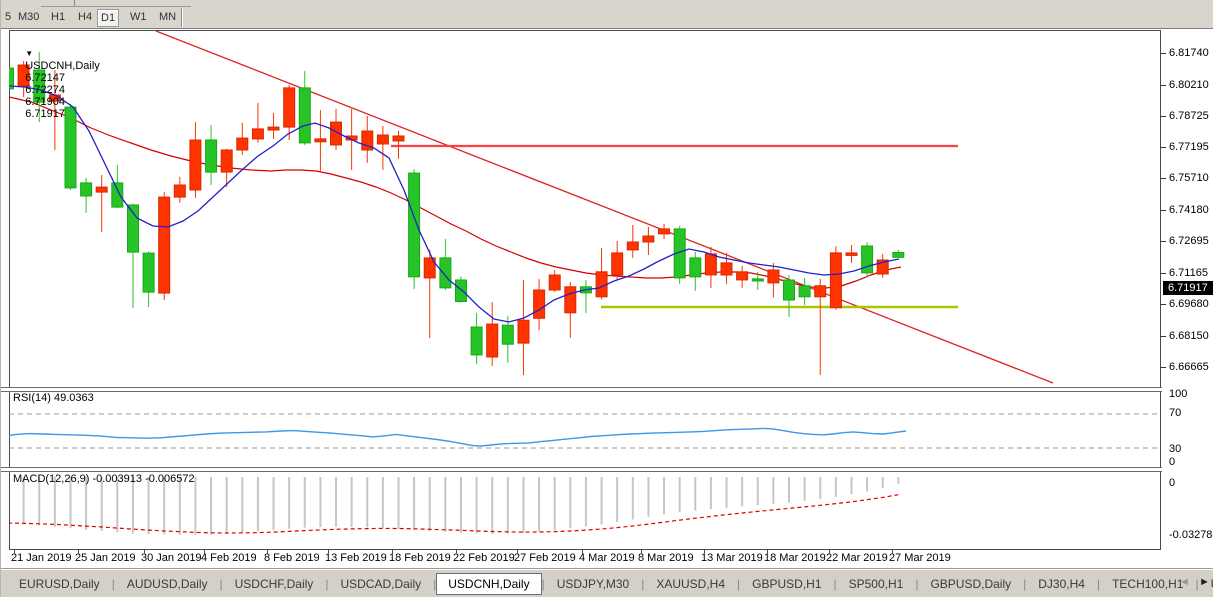 The height and width of the screenshot is (597, 1213). What do you see at coordinates (1061, 583) in the screenshot?
I see `chart-tab-dj30-h4: DJ30,H4` at bounding box center [1061, 583].